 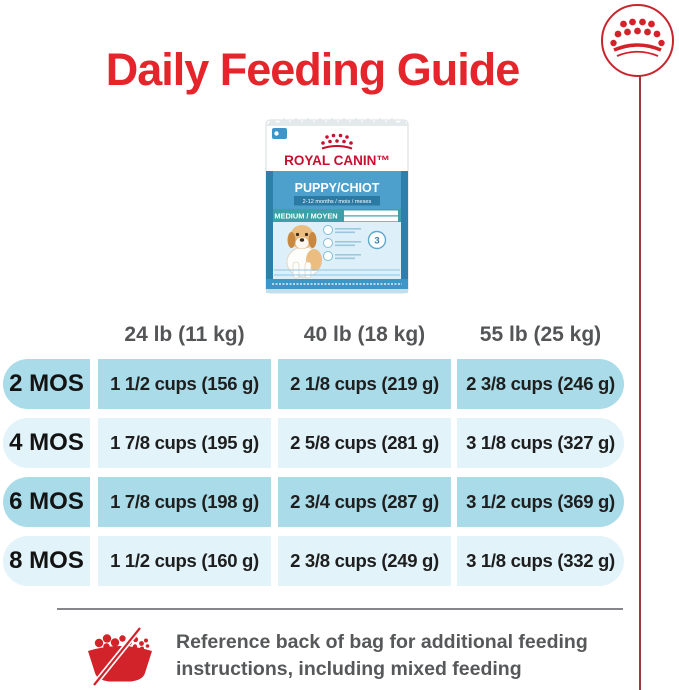 I want to click on serving-cell: 3 1/8 cups (327 g), so click(x=540, y=443).